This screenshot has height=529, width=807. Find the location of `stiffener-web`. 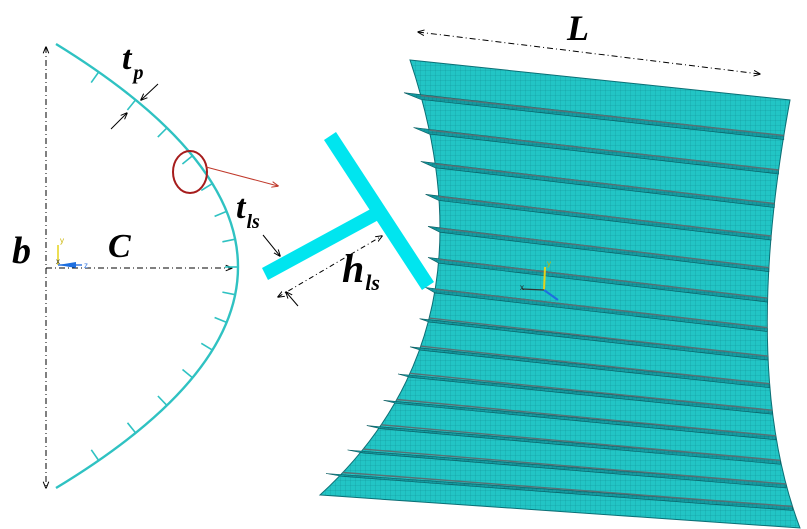

stiffener-web is located at coordinates (323, 242).